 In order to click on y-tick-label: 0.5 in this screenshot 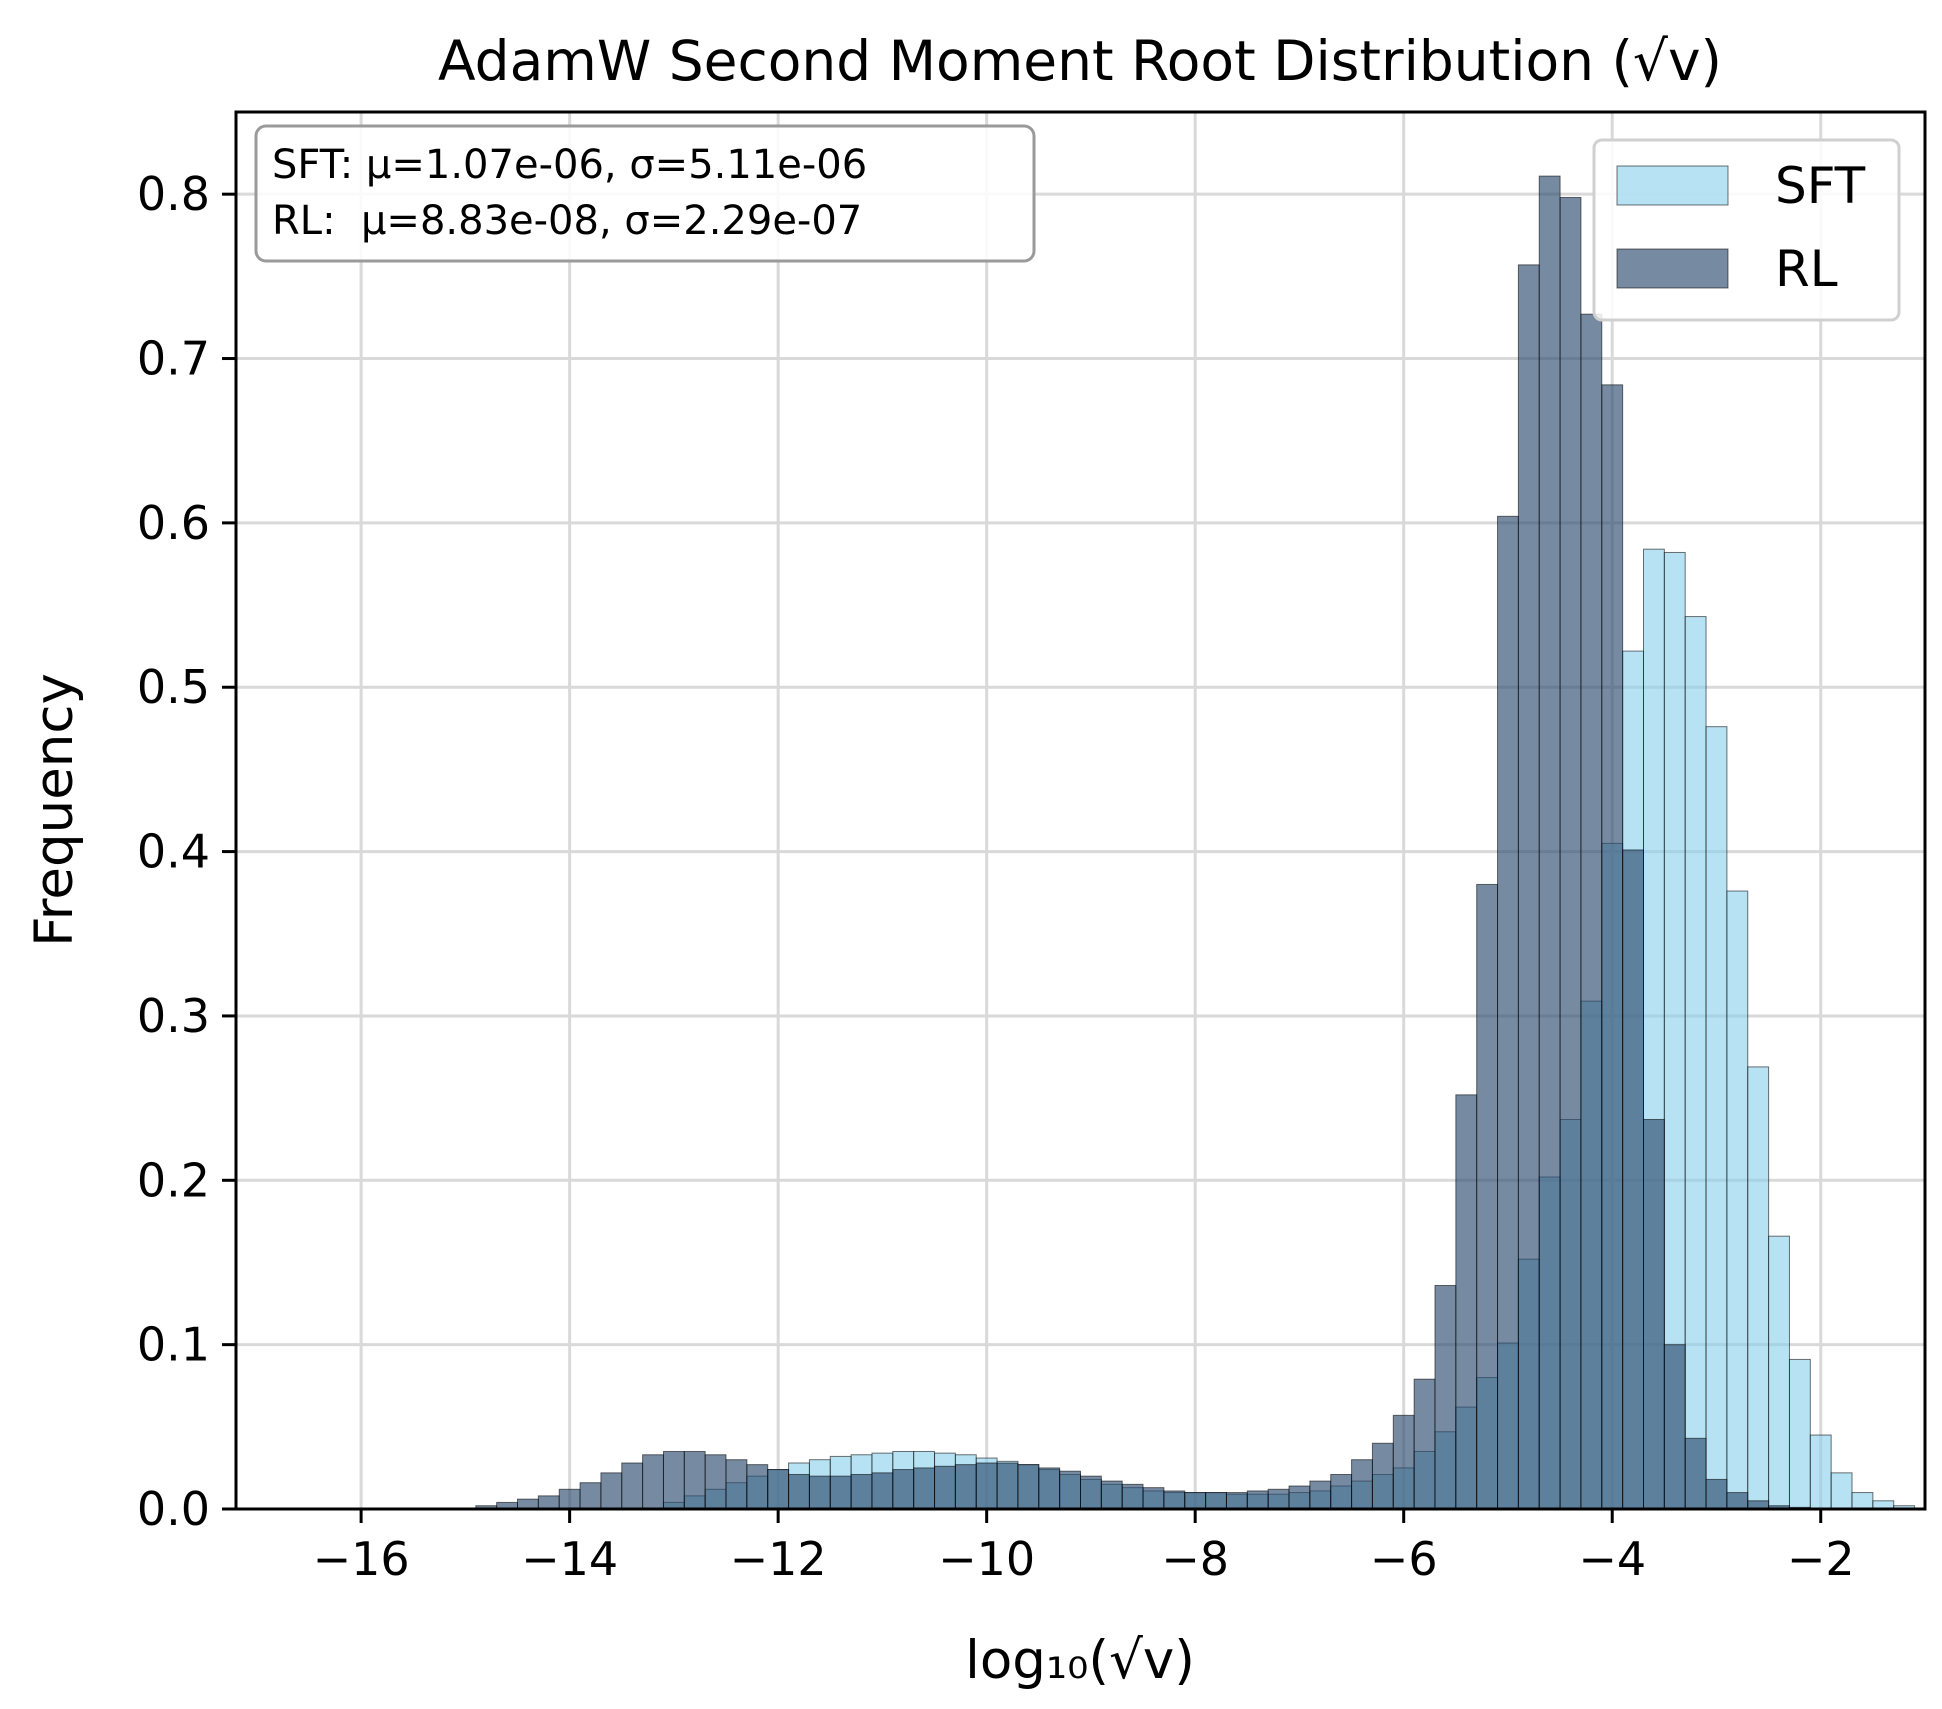, I will do `click(173, 687)`.